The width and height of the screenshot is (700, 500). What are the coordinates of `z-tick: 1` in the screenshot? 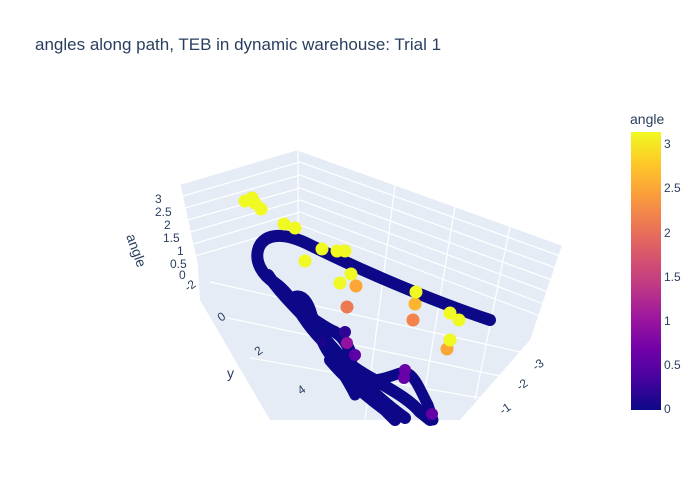 It's located at (180, 251).